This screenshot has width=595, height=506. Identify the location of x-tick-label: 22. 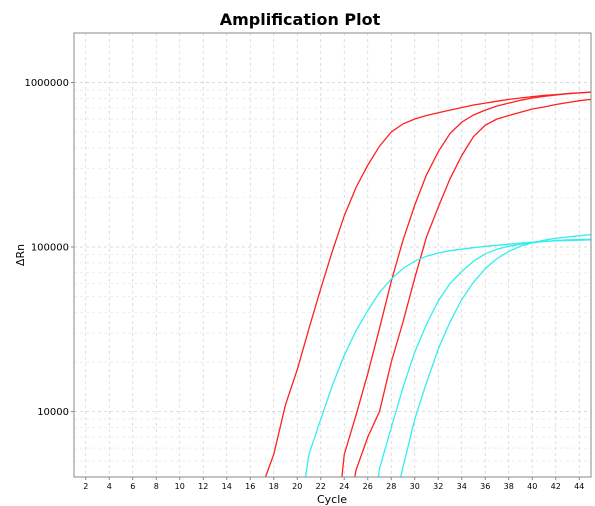
(321, 486).